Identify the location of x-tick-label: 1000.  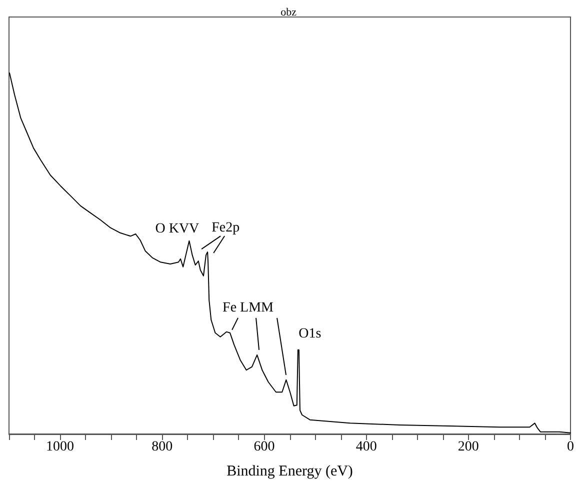
(60, 447).